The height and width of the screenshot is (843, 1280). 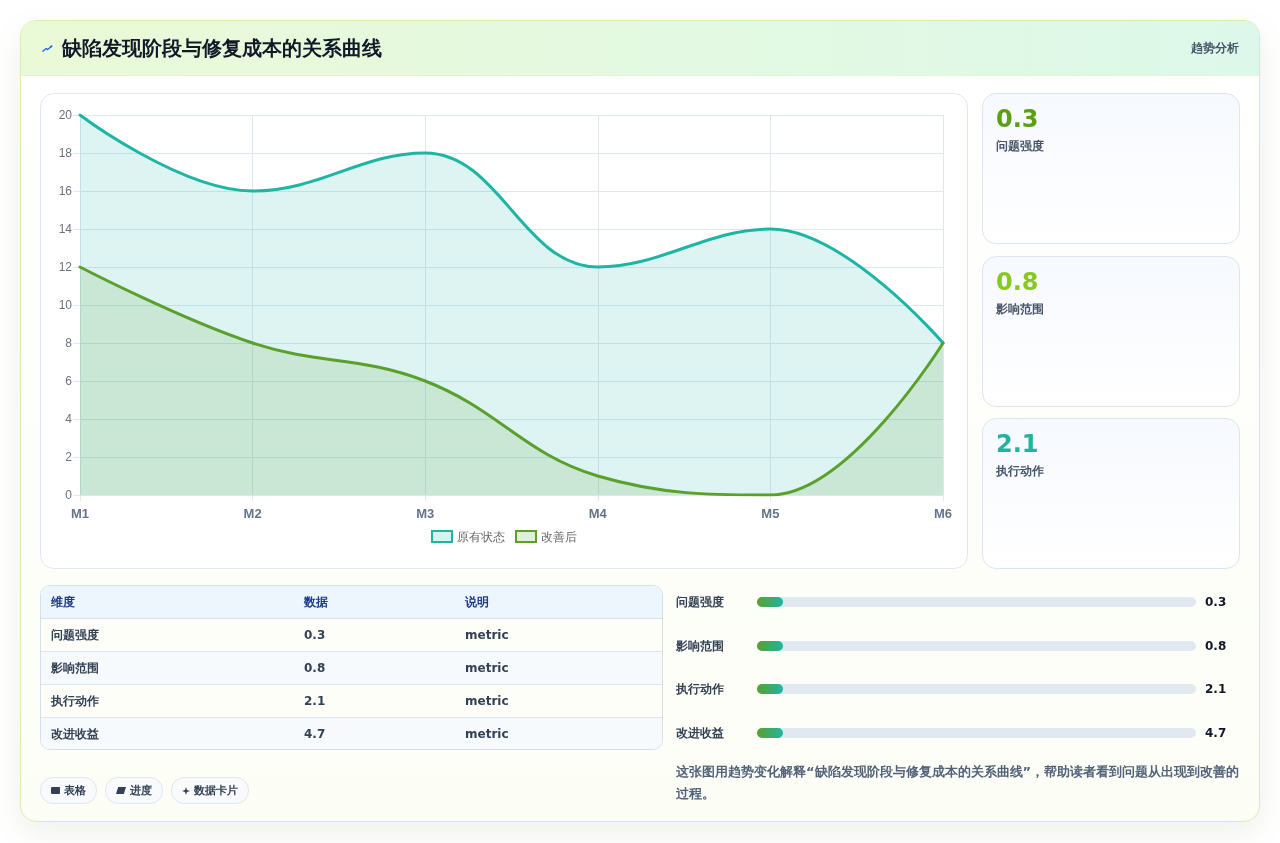 What do you see at coordinates (65, 191) in the screenshot?
I see `y-tick-label: 16` at bounding box center [65, 191].